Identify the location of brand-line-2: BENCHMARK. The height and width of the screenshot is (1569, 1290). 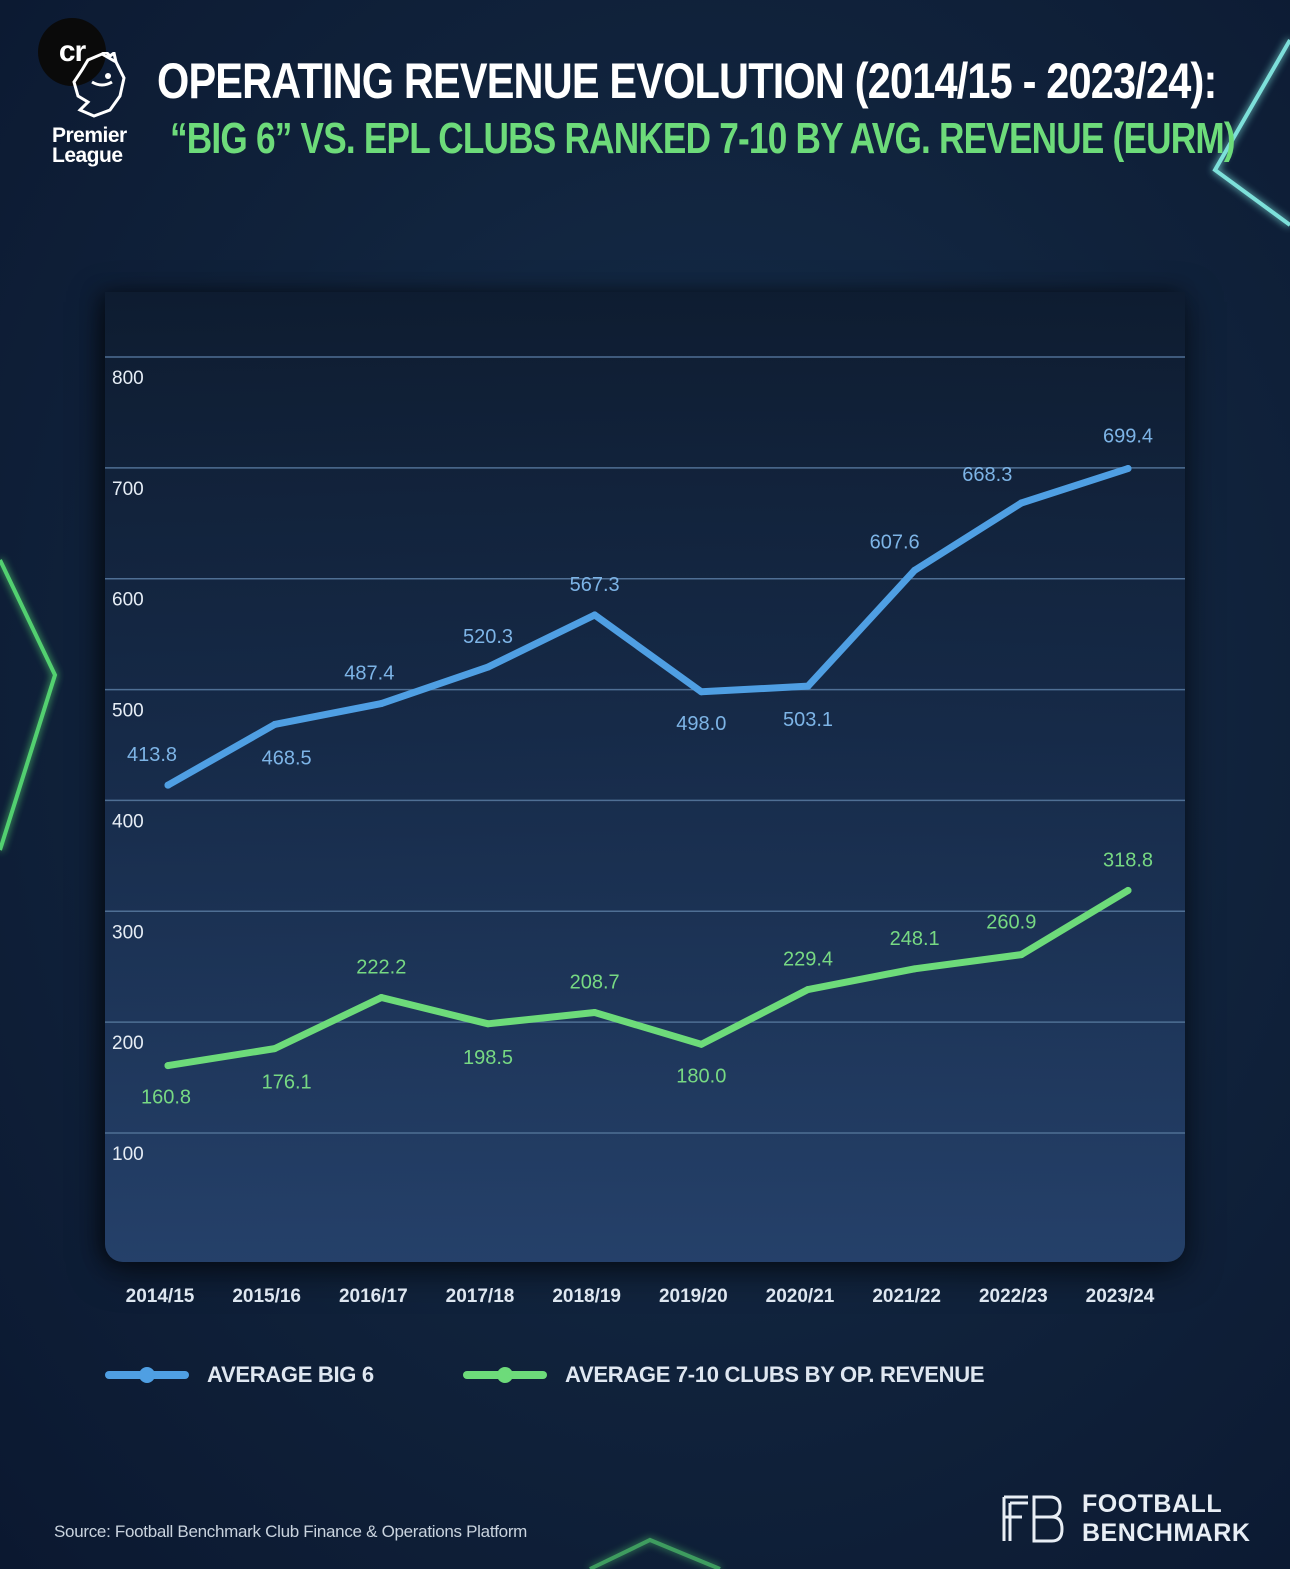
(1166, 1533).